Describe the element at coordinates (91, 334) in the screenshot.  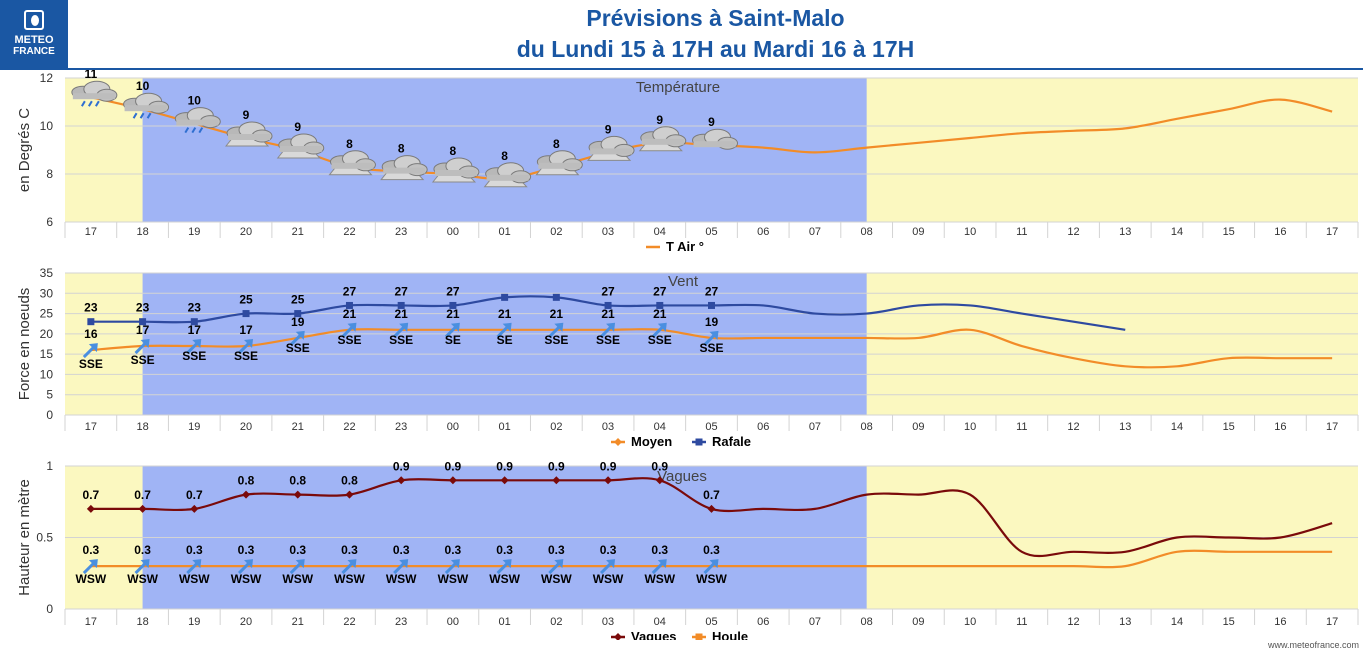
I see `wind-lower-data-label: 16` at that location.